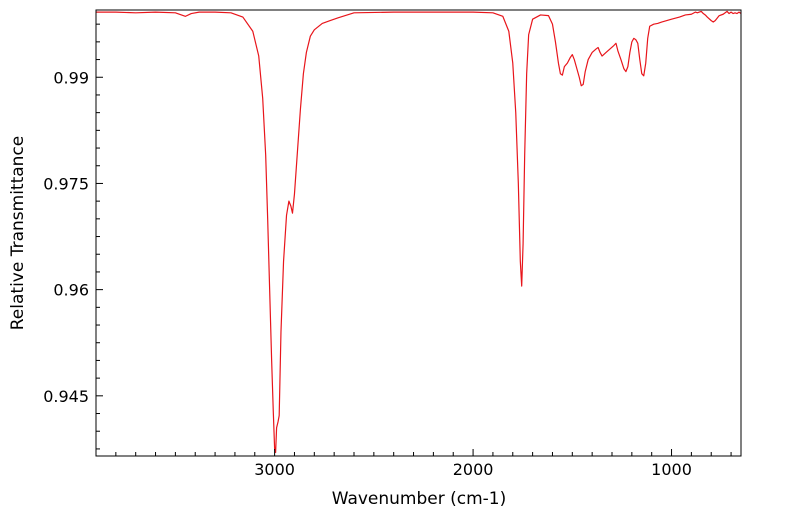  Describe the element at coordinates (473, 469) in the screenshot. I see `x-tick-label: 2000` at that location.